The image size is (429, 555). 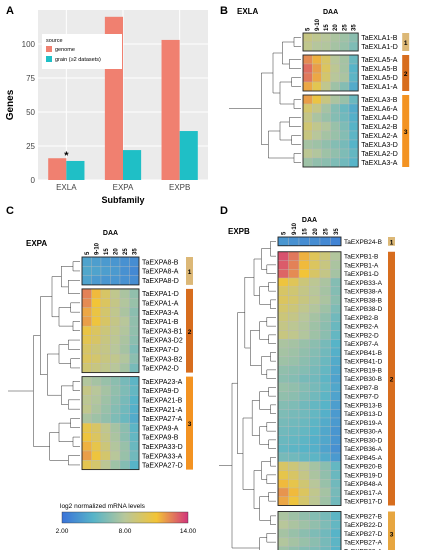 I want to click on color-scale-max: 14.00, so click(x=188, y=531).